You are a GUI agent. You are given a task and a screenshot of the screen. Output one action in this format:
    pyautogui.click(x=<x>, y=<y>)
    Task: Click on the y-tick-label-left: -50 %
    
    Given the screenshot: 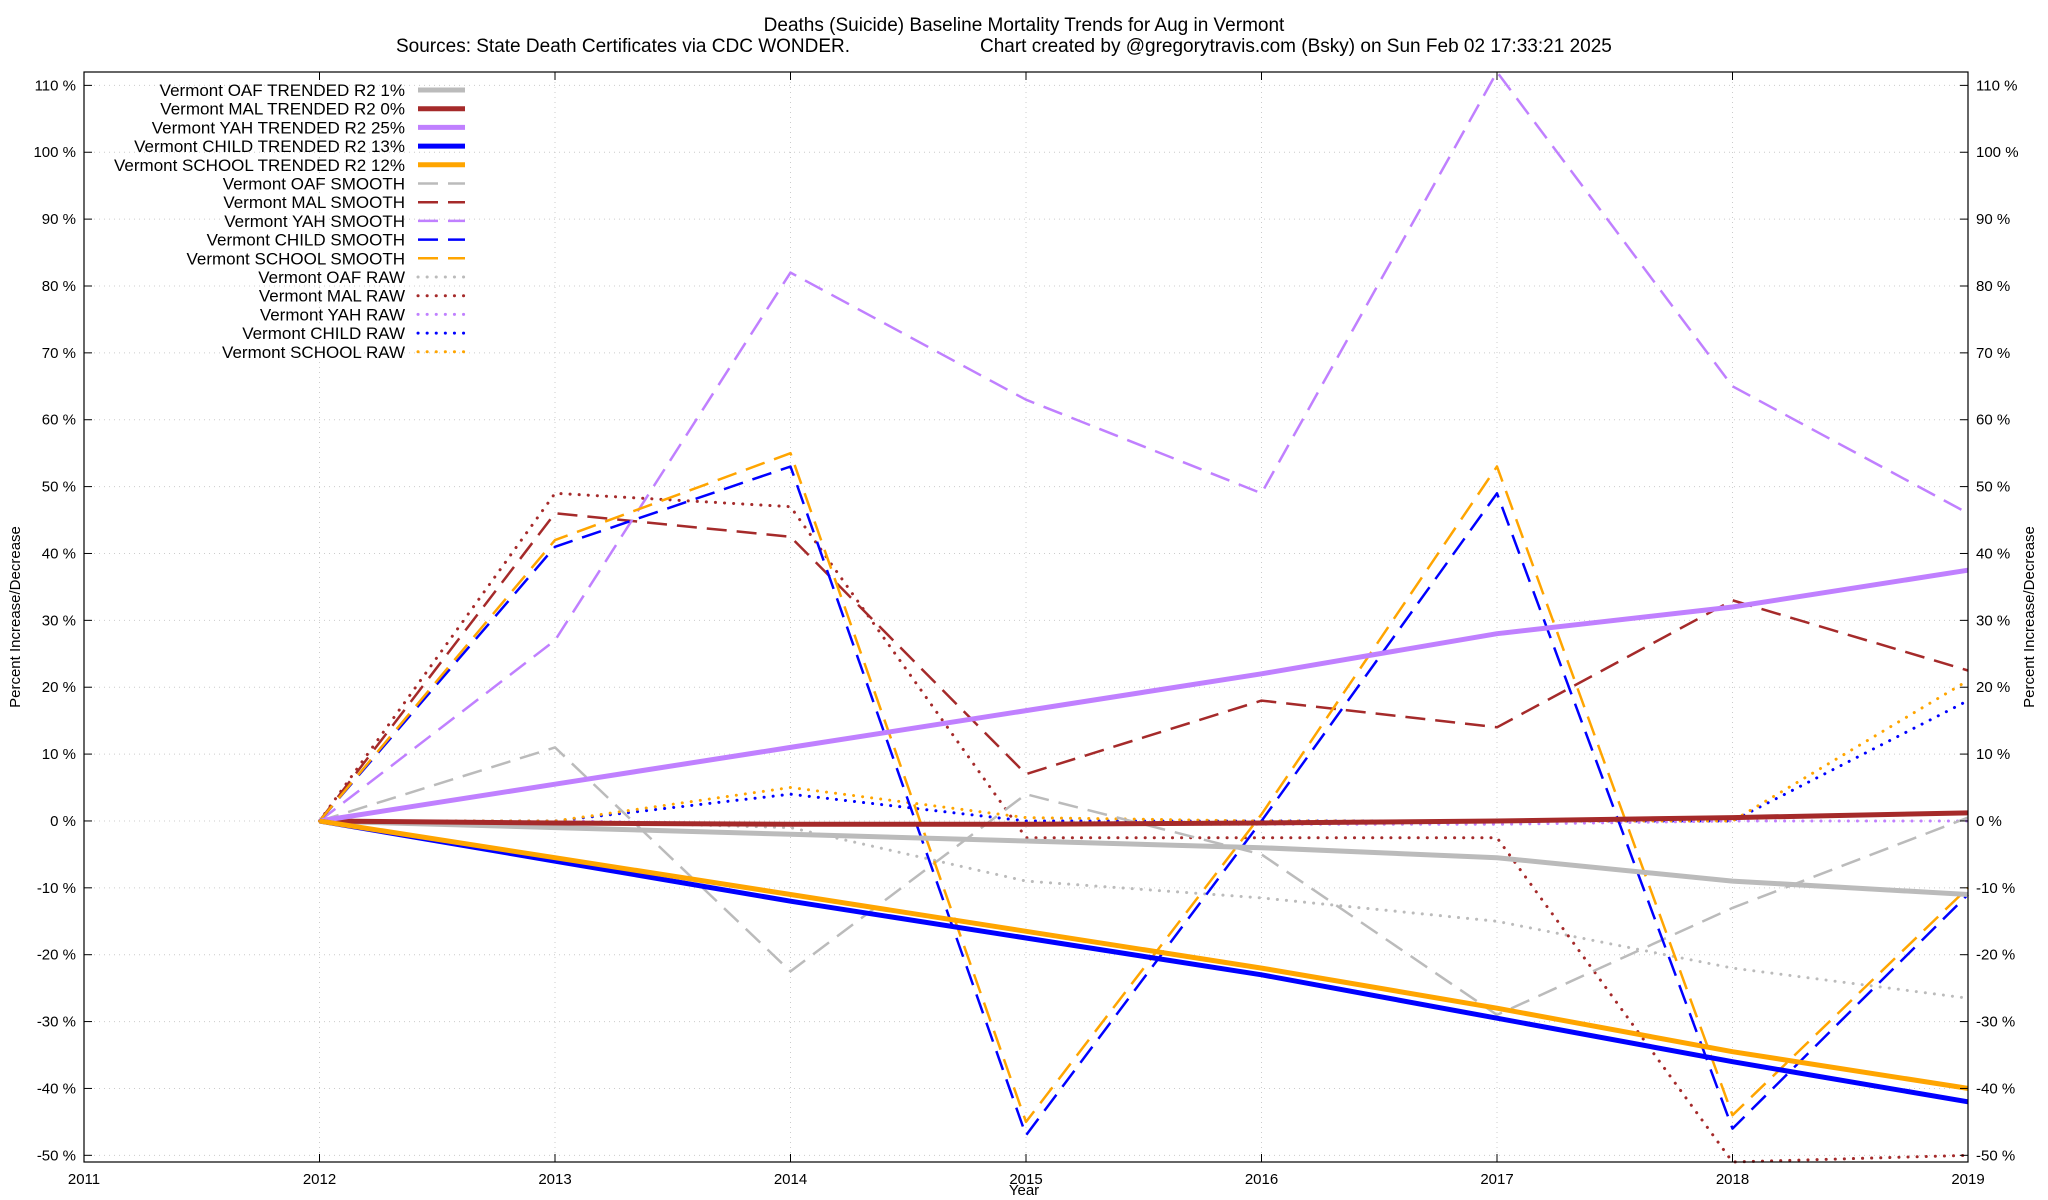 What is the action you would take?
    pyautogui.click(x=56, y=1155)
    